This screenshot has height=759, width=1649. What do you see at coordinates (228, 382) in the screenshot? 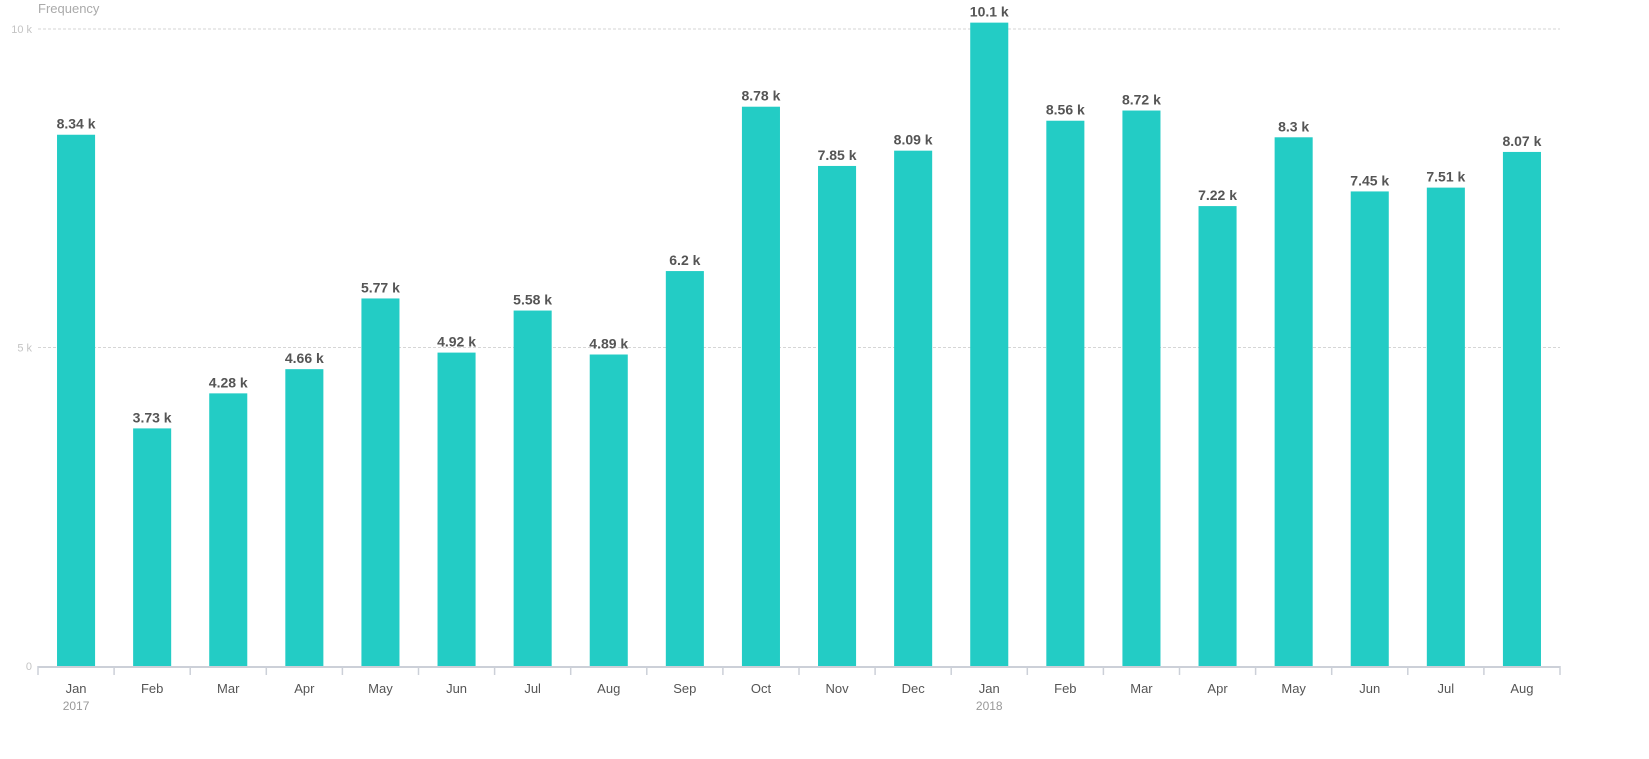
I see `data-label: 4.28 k` at bounding box center [228, 382].